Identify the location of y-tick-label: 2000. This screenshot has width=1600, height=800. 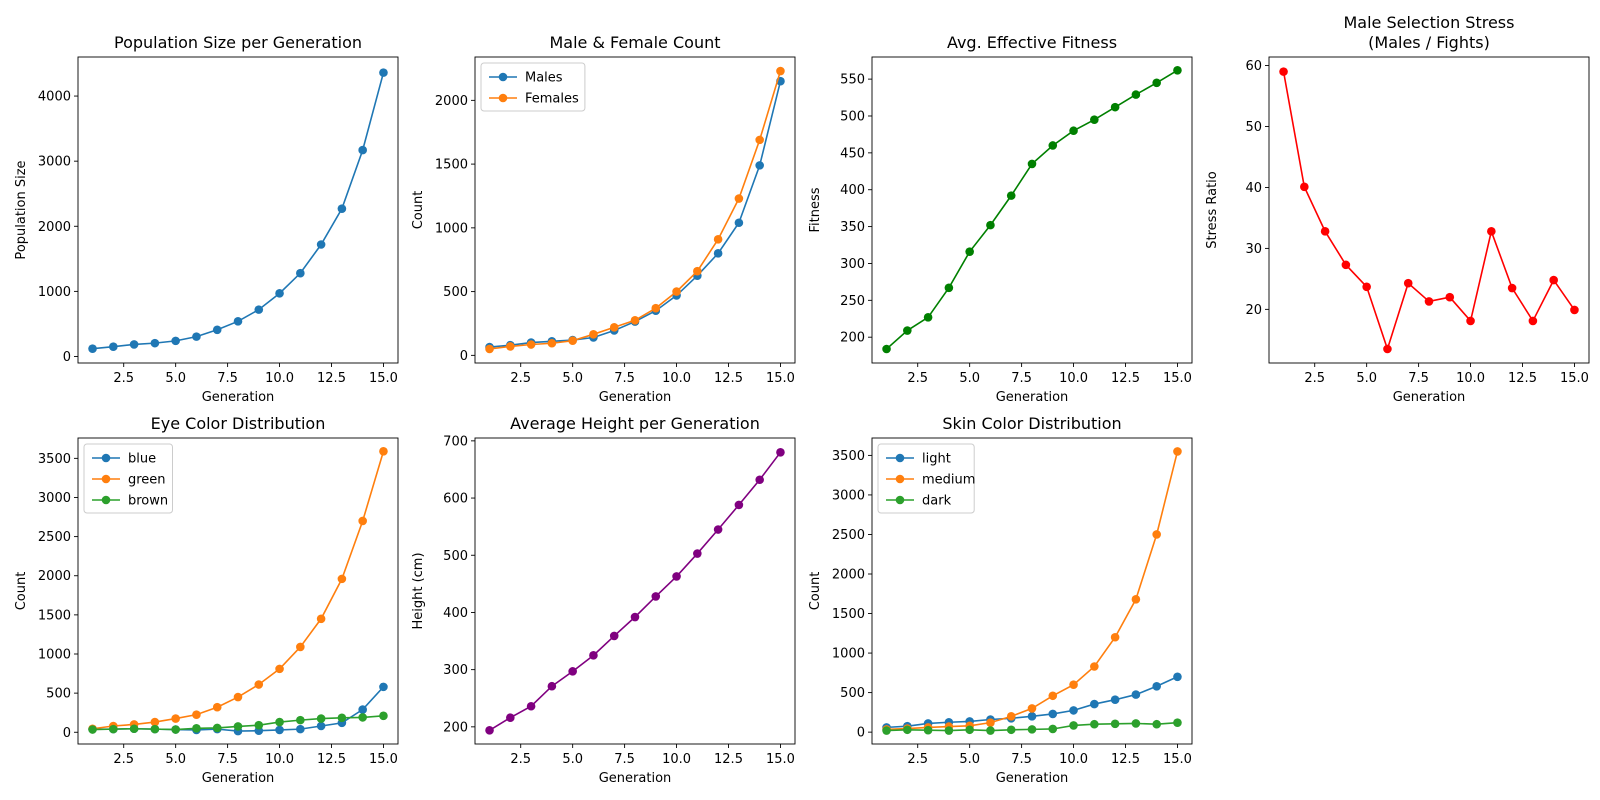
(848, 575).